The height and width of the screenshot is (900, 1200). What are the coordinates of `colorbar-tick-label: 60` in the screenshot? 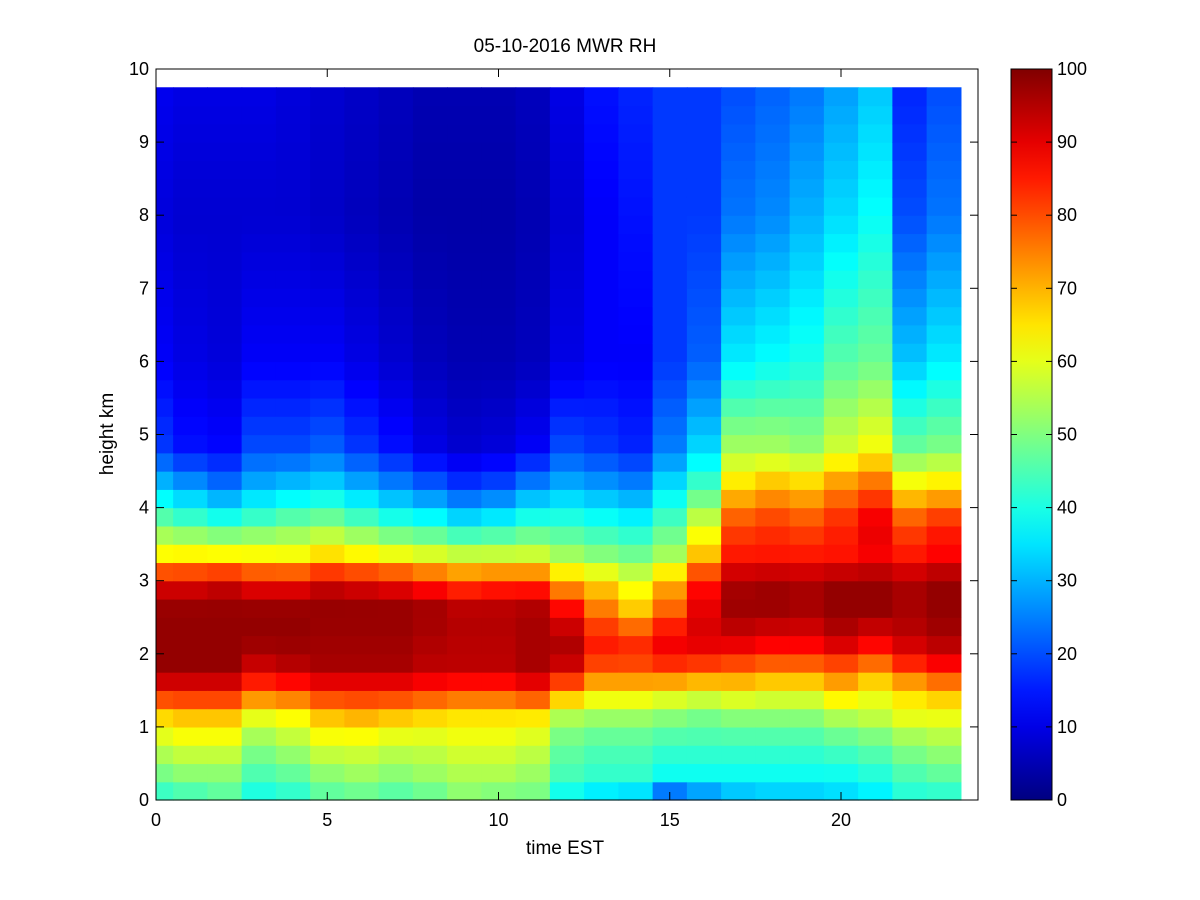 It's located at (1067, 361).